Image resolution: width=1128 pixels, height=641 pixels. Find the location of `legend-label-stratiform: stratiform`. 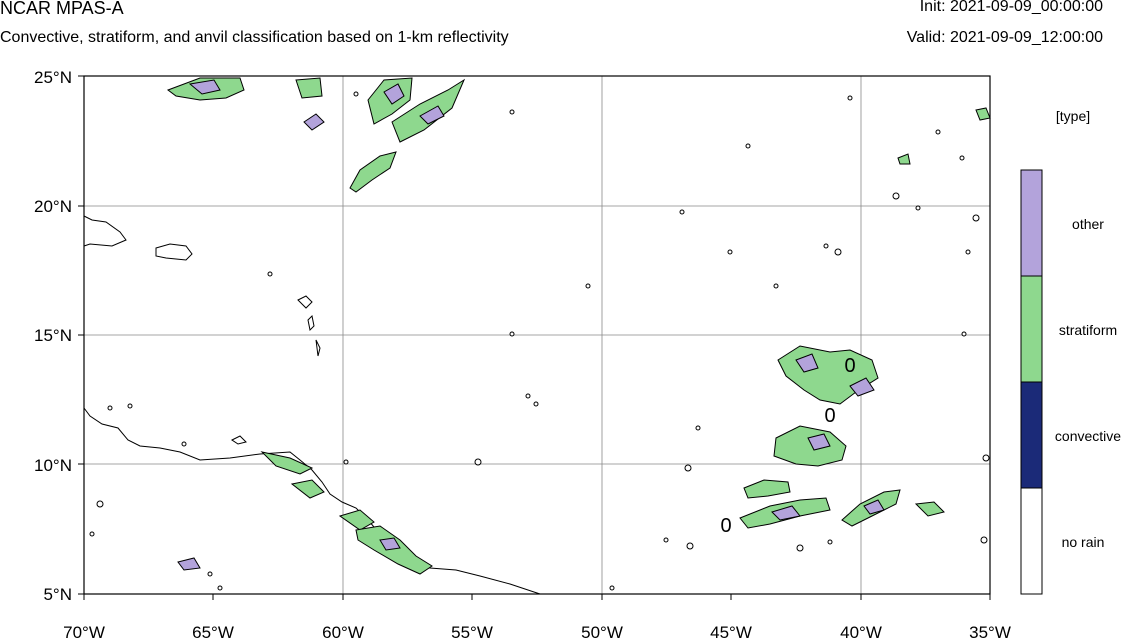

legend-label-stratiform: stratiform is located at coordinates (1088, 330).